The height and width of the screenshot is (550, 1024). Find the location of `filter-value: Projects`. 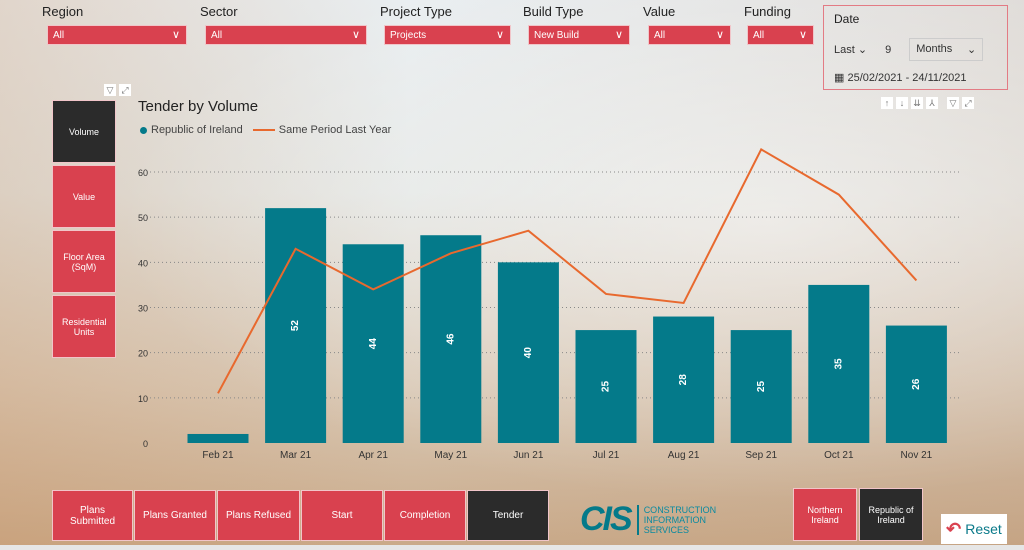

filter-value: Projects is located at coordinates (408, 35).